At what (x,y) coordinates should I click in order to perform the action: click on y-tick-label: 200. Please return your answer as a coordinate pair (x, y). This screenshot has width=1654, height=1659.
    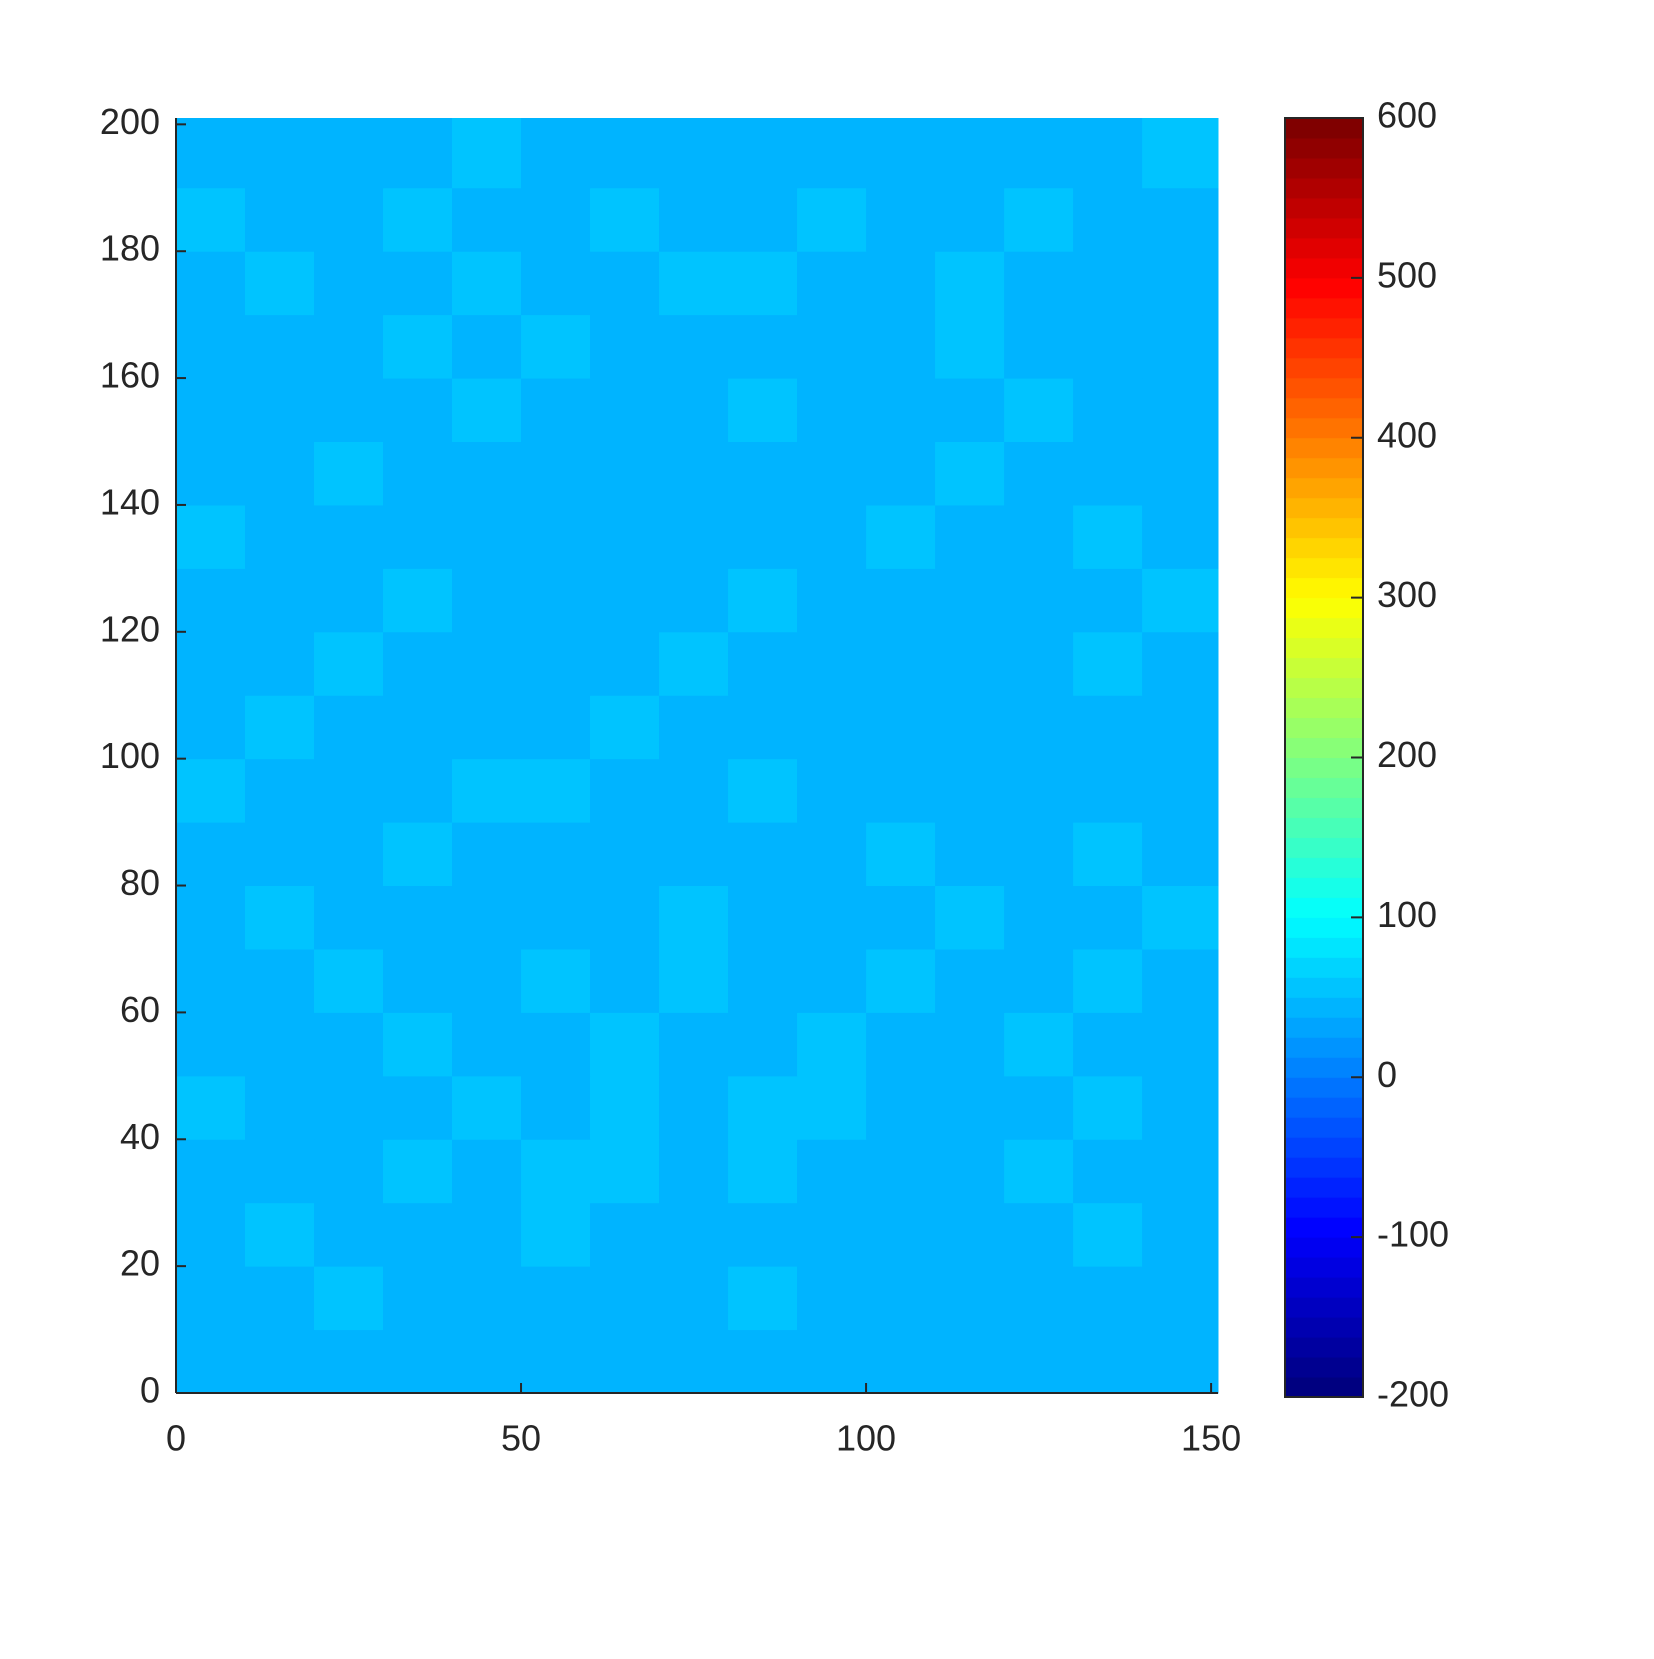
    Looking at the image, I should click on (130, 121).